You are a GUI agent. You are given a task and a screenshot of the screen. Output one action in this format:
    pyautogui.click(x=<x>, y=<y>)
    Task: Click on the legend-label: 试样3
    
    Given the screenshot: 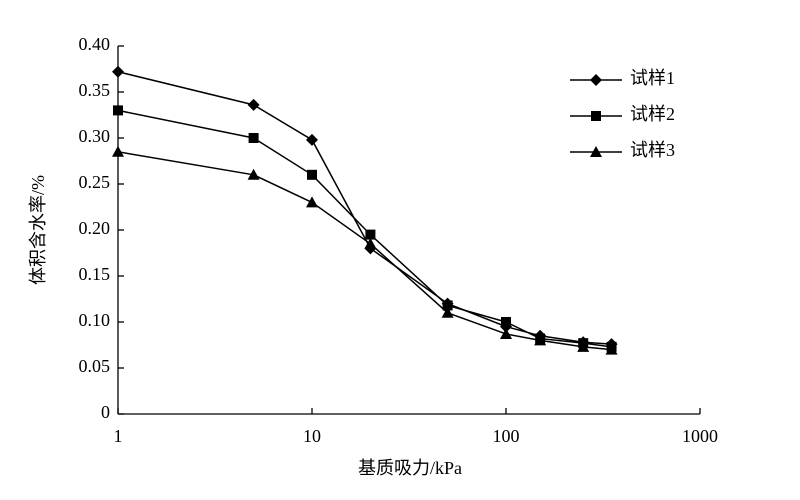 What is the action you would take?
    pyautogui.click(x=652, y=150)
    